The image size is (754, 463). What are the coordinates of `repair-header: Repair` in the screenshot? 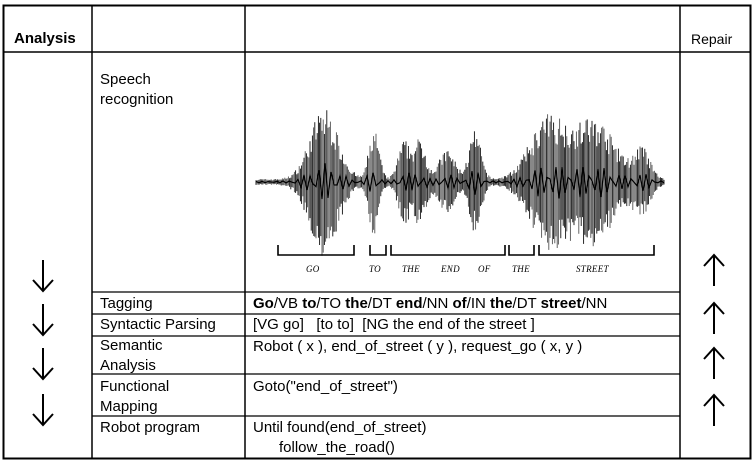 It's located at (712, 39).